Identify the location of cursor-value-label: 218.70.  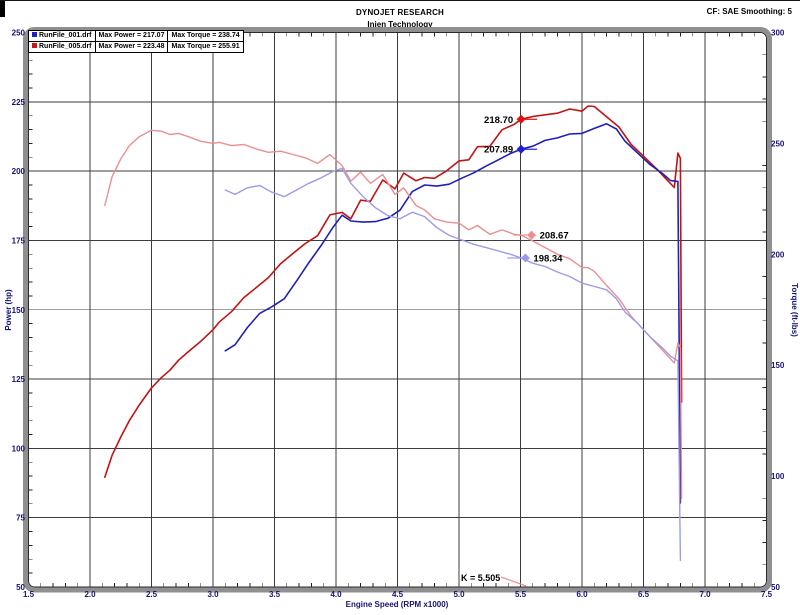
(498, 120).